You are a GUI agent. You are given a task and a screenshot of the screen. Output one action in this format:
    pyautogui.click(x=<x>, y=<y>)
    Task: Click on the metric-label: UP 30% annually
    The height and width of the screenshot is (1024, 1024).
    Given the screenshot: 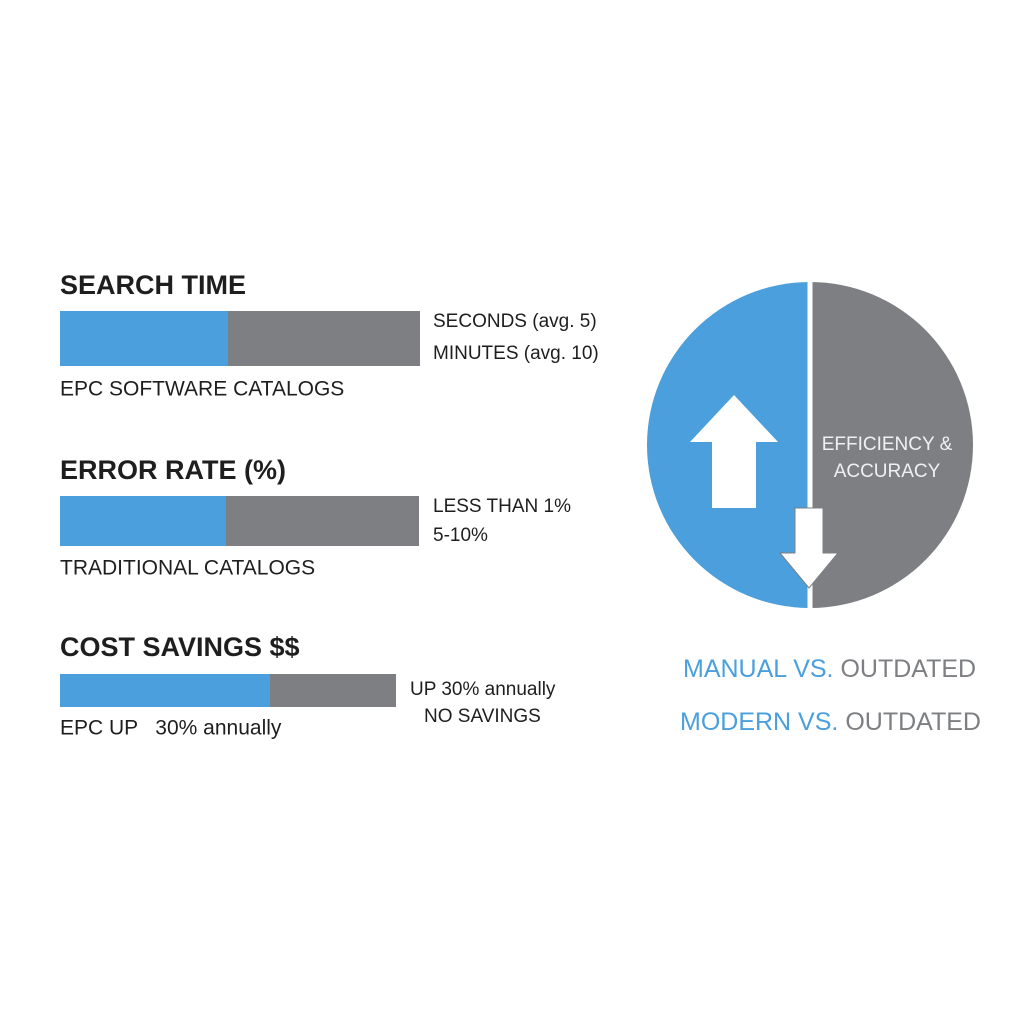 What is the action you would take?
    pyautogui.click(x=483, y=689)
    